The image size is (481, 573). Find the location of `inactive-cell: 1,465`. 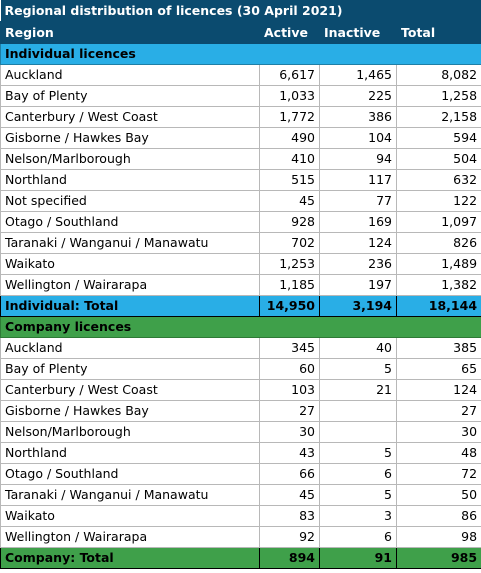

inactive-cell: 1,465 is located at coordinates (358, 75).